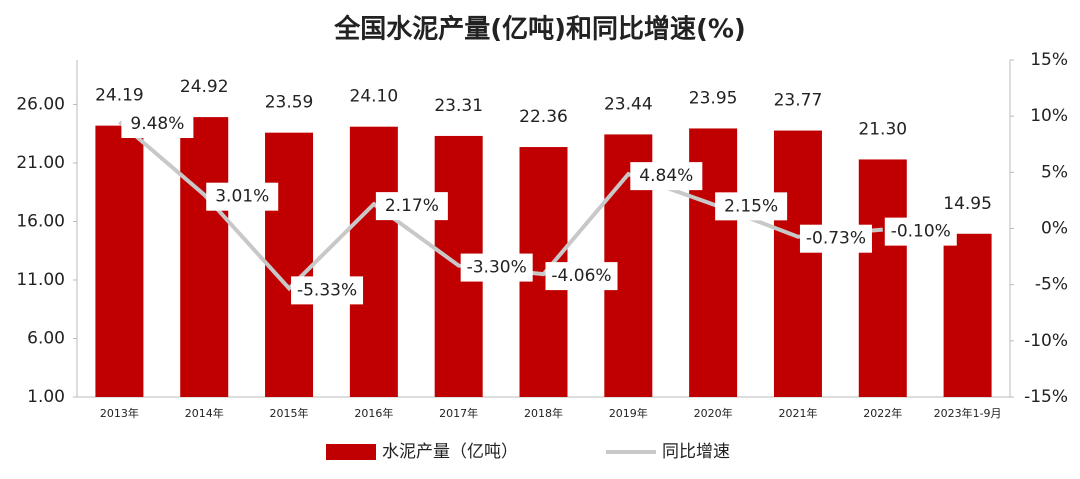  What do you see at coordinates (1049, 116) in the screenshot?
I see `y2-tick-label: 10%` at bounding box center [1049, 116].